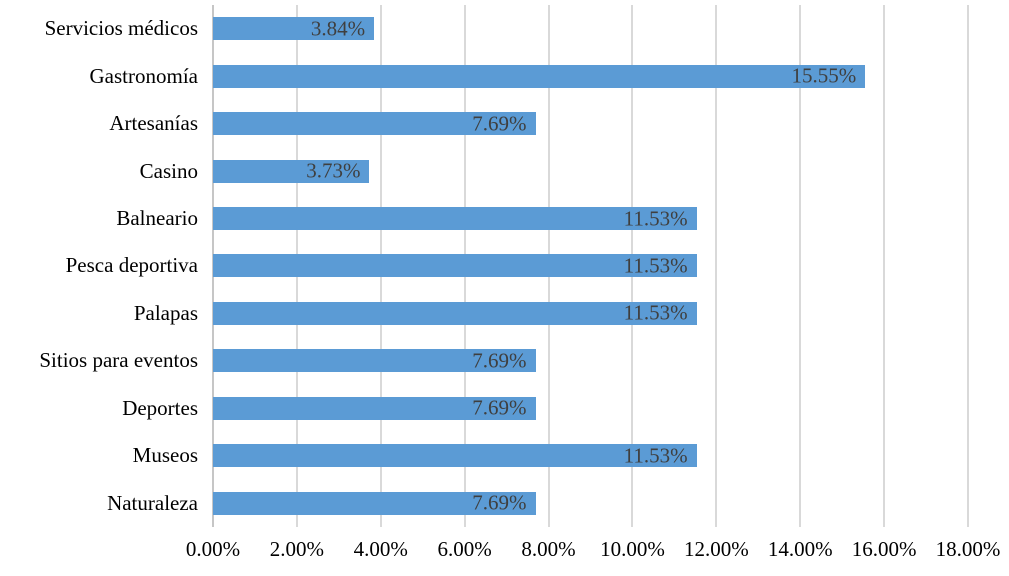 This screenshot has width=1009, height=576. Describe the element at coordinates (590, 170) in the screenshot. I see `bar-row: 3.73%` at that location.